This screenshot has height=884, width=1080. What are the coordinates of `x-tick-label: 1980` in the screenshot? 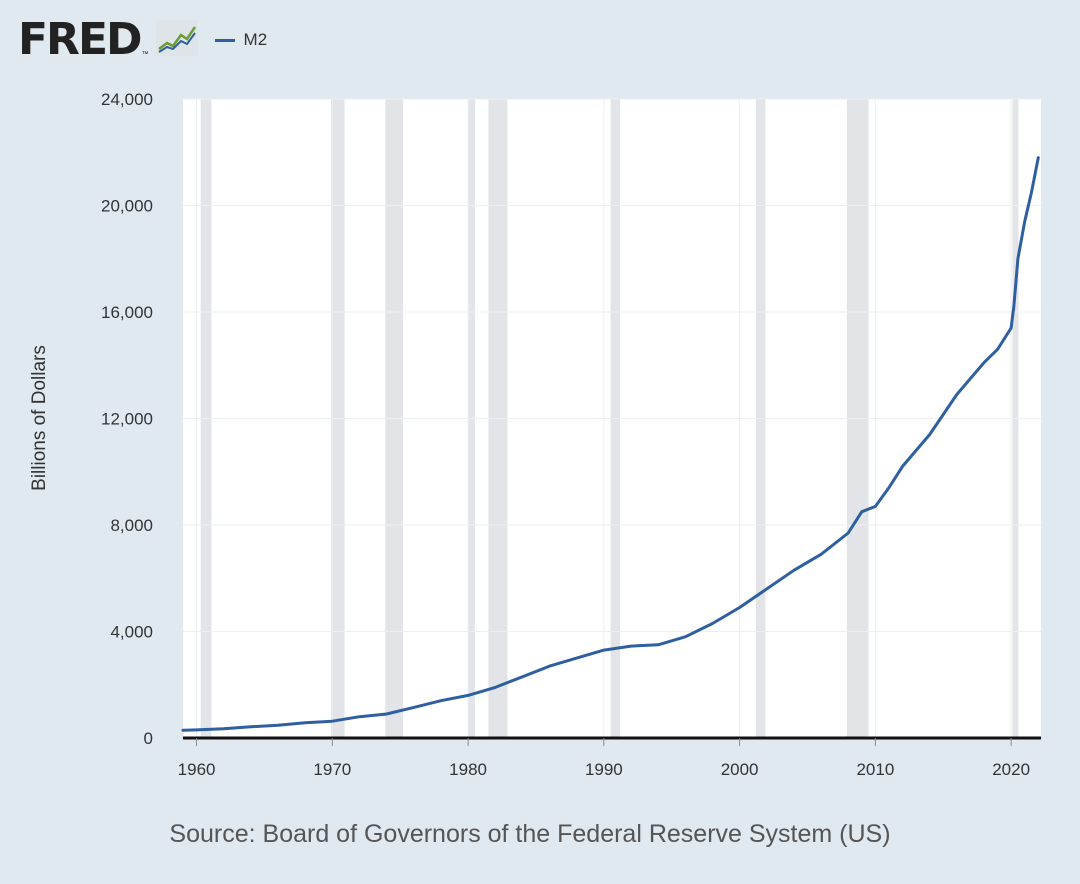 It's located at (468, 769).